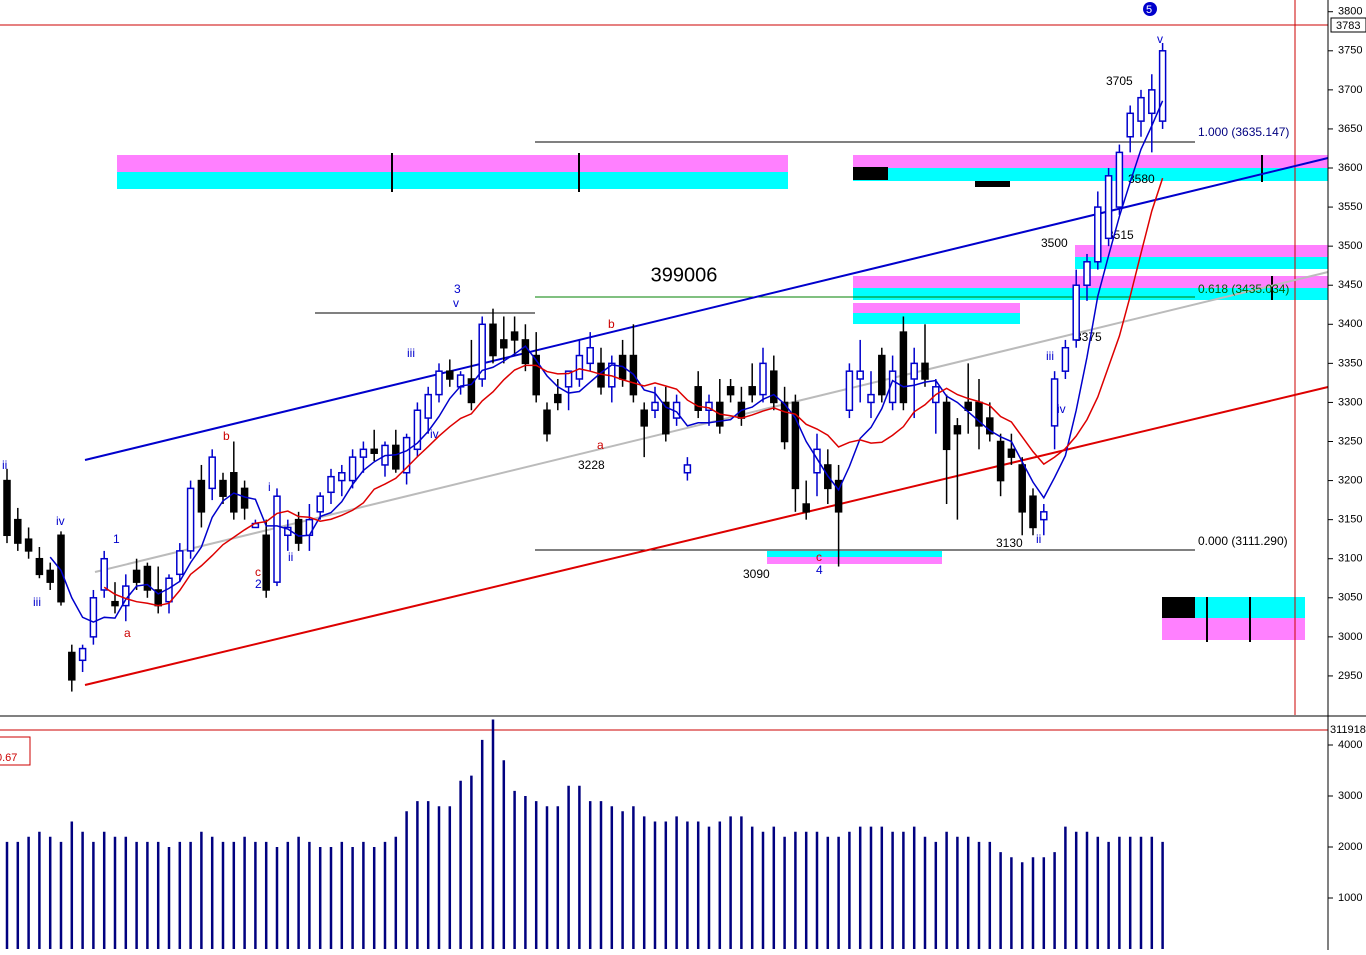  Describe the element at coordinates (1350, 12) in the screenshot. I see `y-tick-label: 3800` at that location.